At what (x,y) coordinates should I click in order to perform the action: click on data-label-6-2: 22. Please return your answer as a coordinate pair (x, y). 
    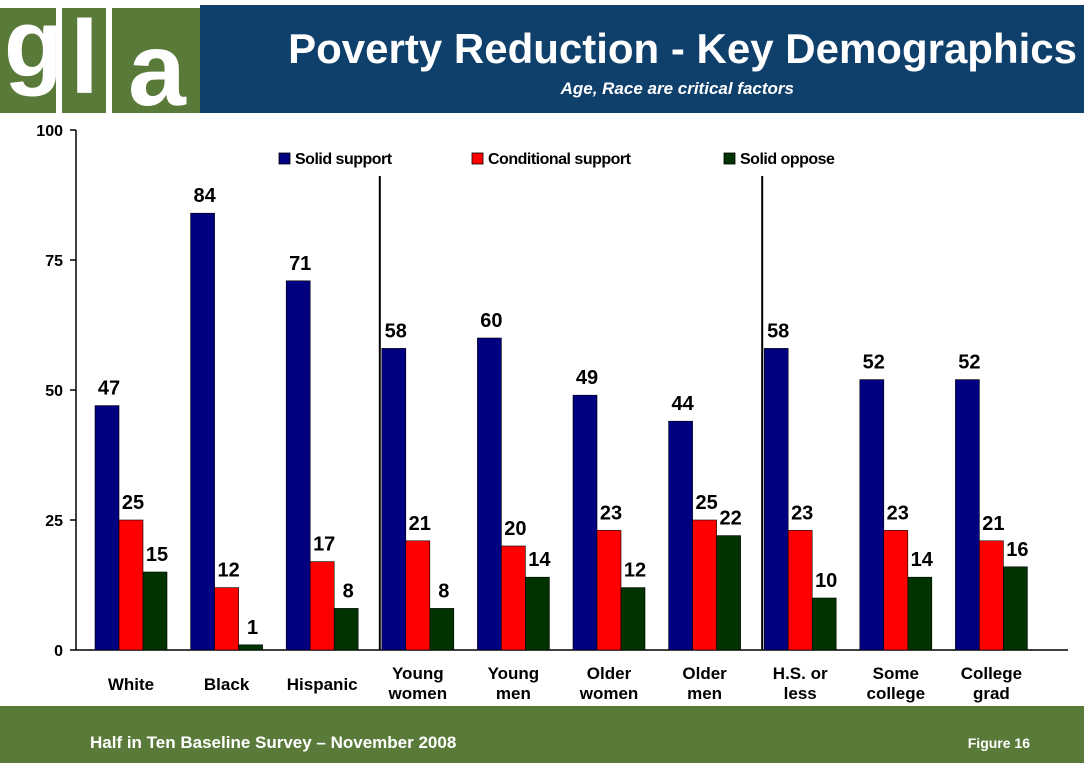
    Looking at the image, I should click on (730, 519).